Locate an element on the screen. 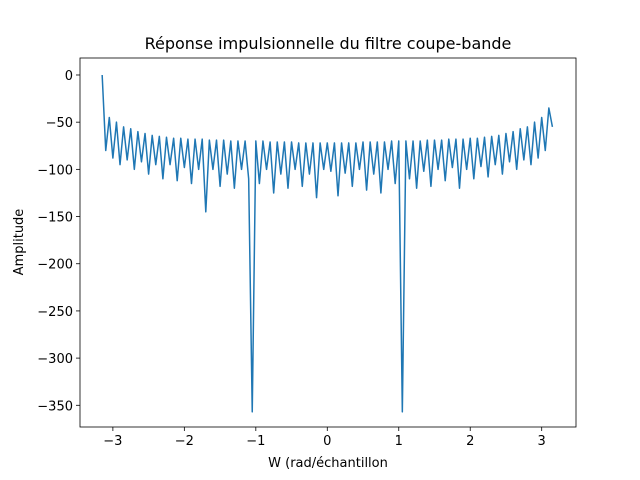  x-tick-label: 1 is located at coordinates (399, 441).